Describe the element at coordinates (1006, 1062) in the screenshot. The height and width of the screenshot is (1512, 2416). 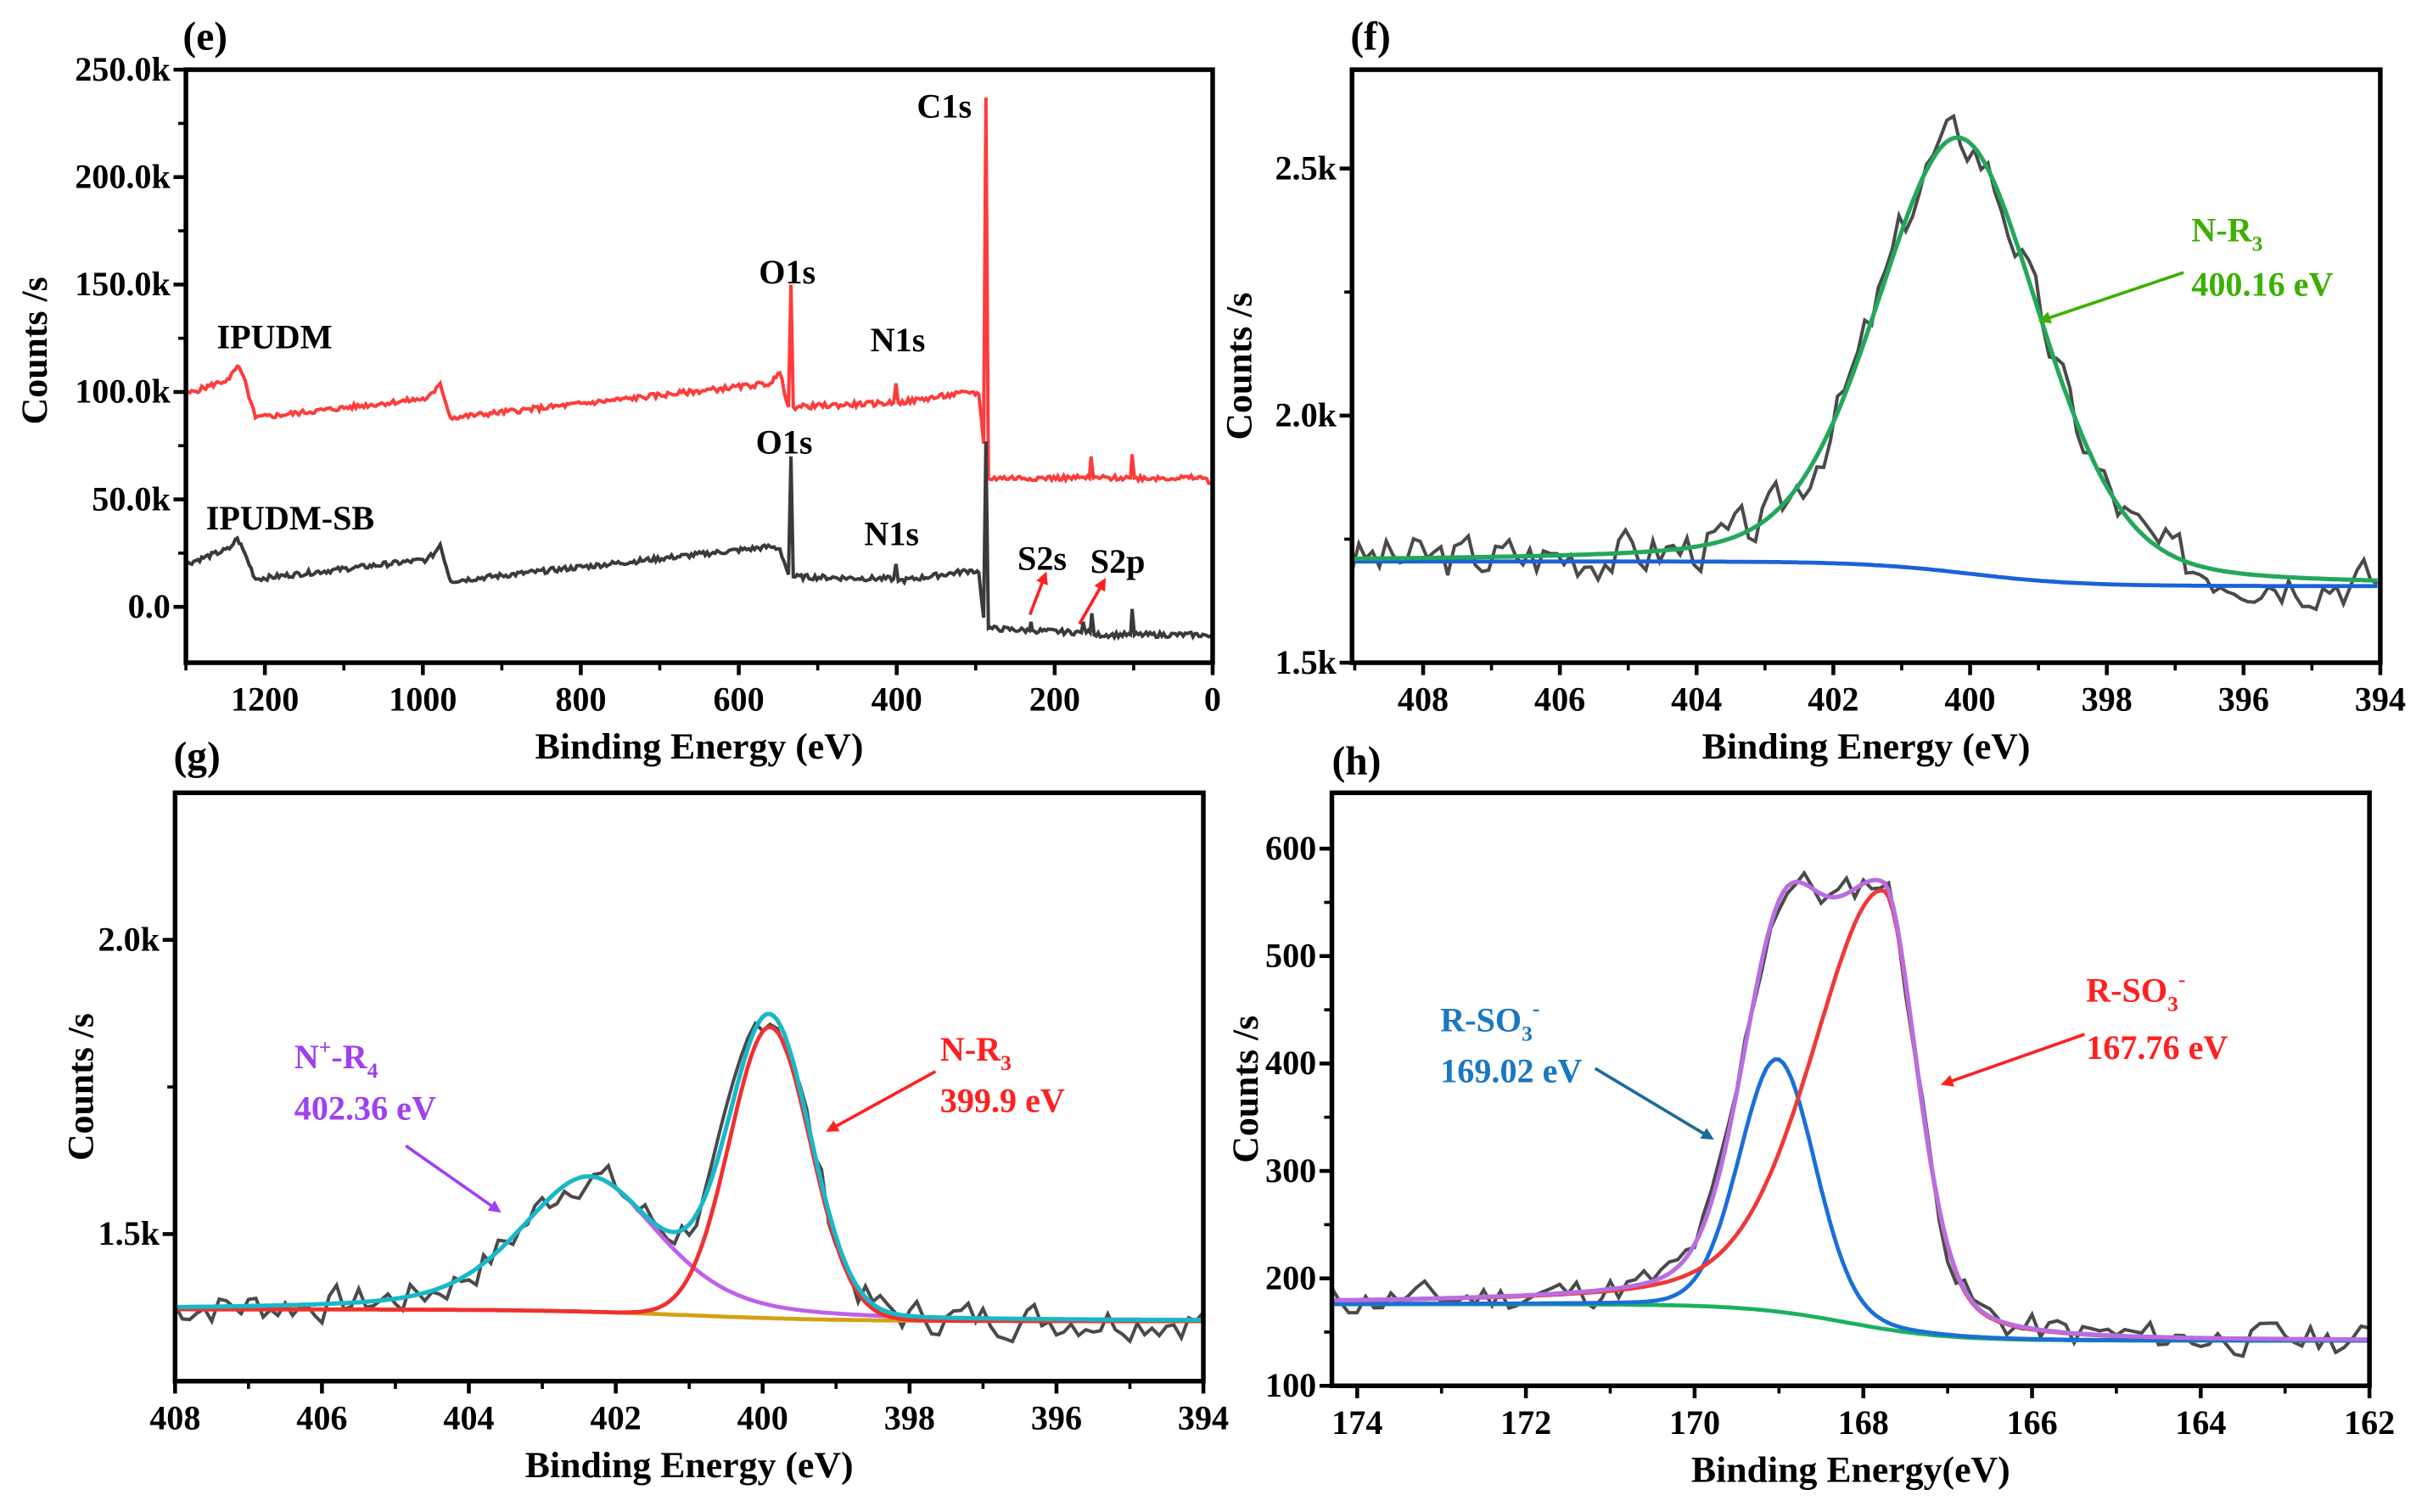
I see `label-n-r3-g-sub: 3` at that location.